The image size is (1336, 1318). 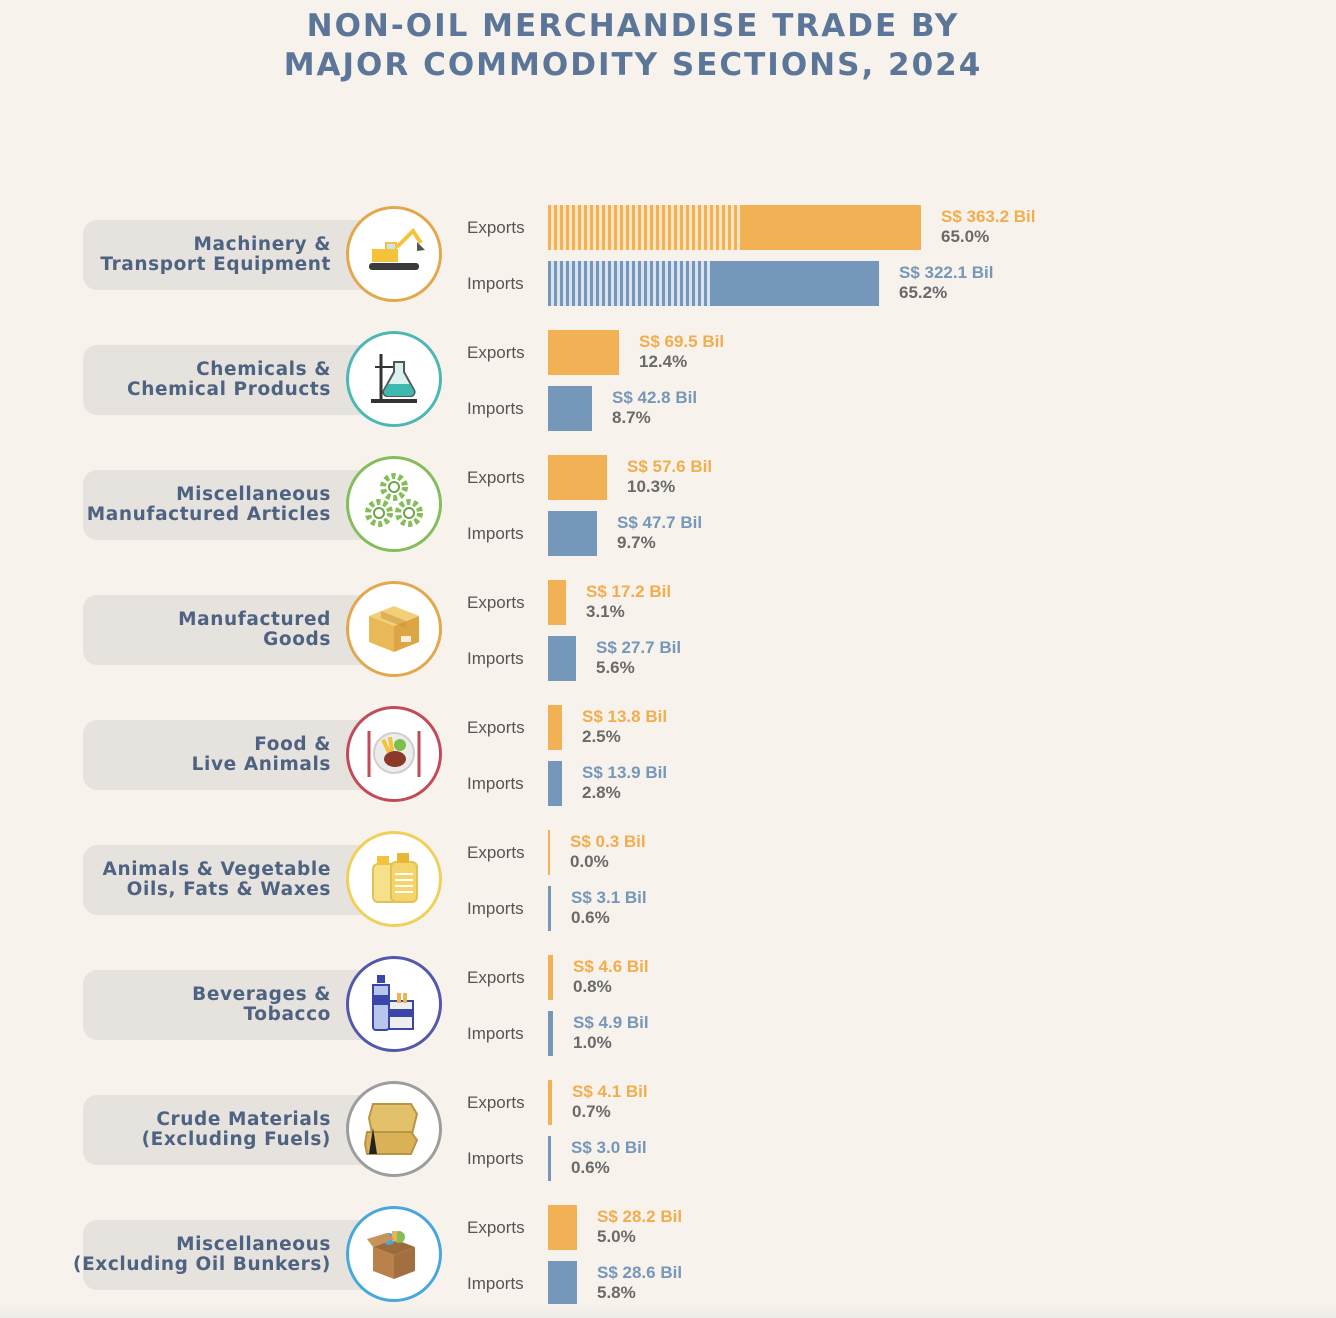 What do you see at coordinates (394, 254) in the screenshot?
I see `excavator-icon` at bounding box center [394, 254].